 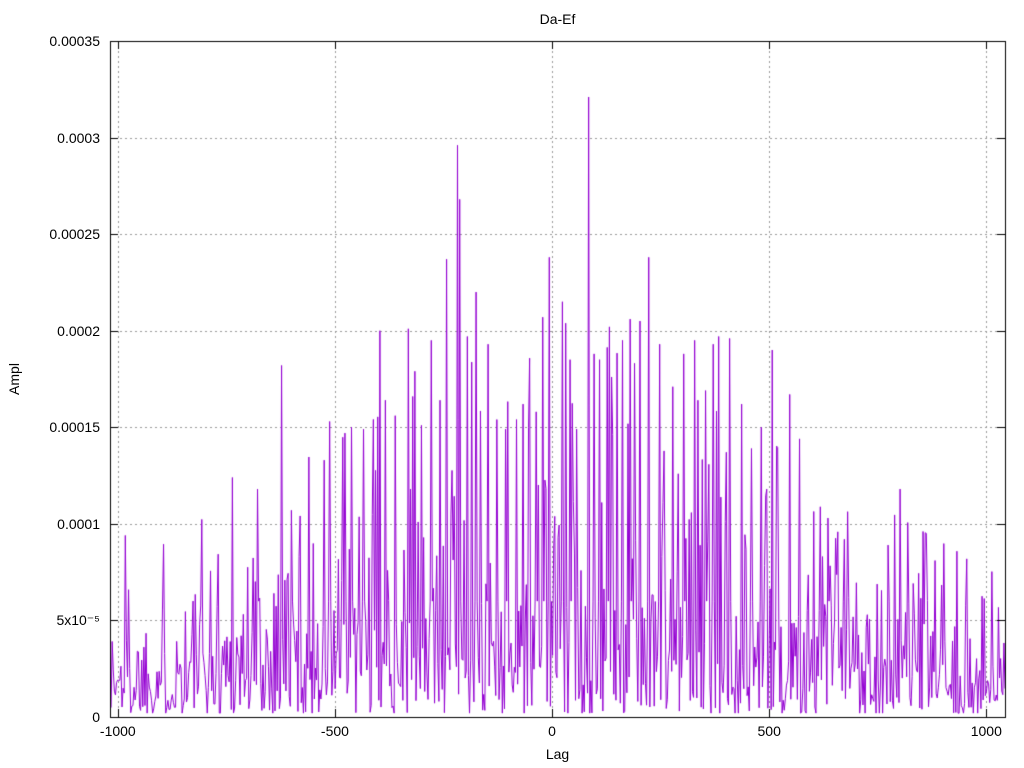 What do you see at coordinates (557, 754) in the screenshot?
I see `x-axis-label: Lag` at bounding box center [557, 754].